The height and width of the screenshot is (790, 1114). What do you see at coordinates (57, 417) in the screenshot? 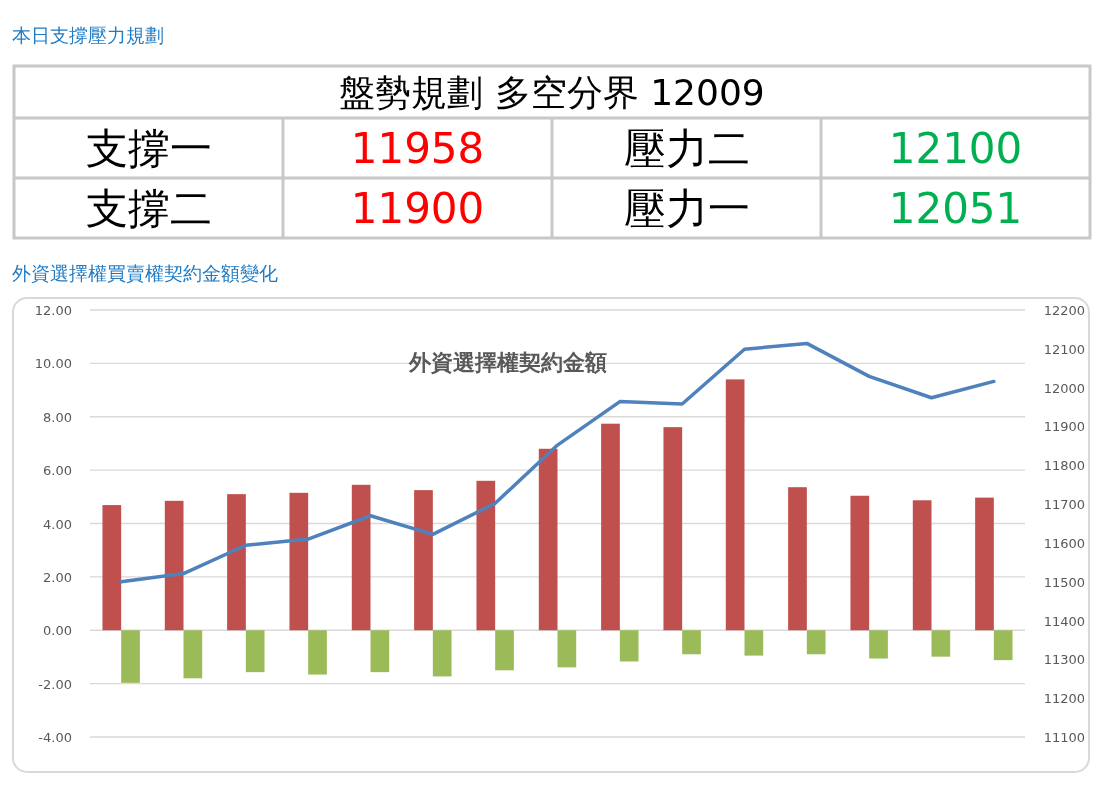
I see `y-tick-label: 8.00` at bounding box center [57, 417].